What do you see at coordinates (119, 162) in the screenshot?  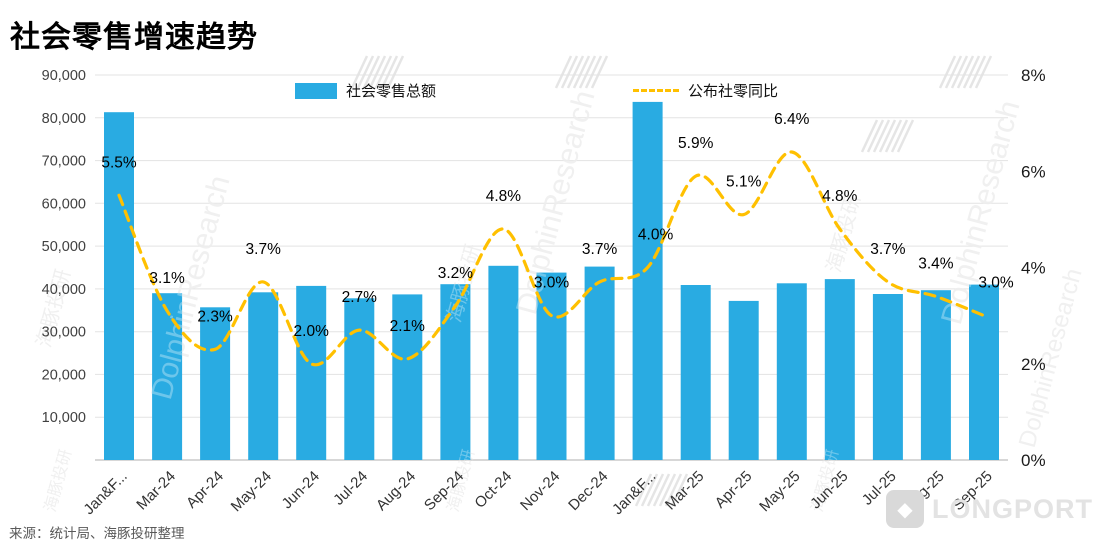 I see `line-data-label: 5.5%` at bounding box center [119, 162].